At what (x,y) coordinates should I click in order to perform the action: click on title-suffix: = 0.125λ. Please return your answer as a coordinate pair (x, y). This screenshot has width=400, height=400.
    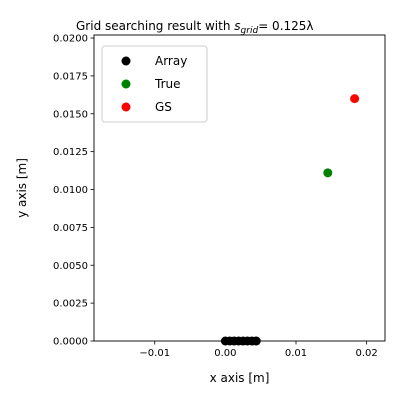
    Looking at the image, I should click on (285, 26).